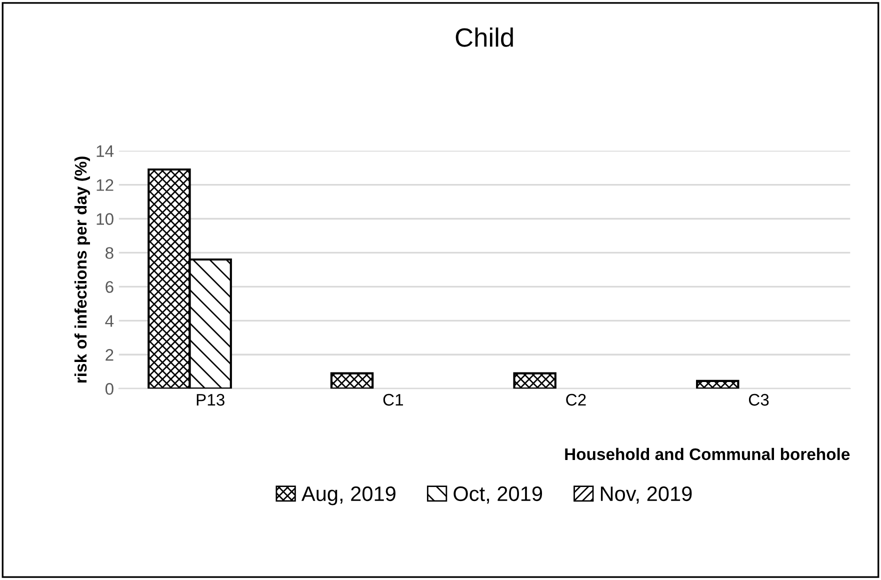 The width and height of the screenshot is (881, 580). What do you see at coordinates (110, 253) in the screenshot?
I see `y-tick-label: 8` at bounding box center [110, 253].